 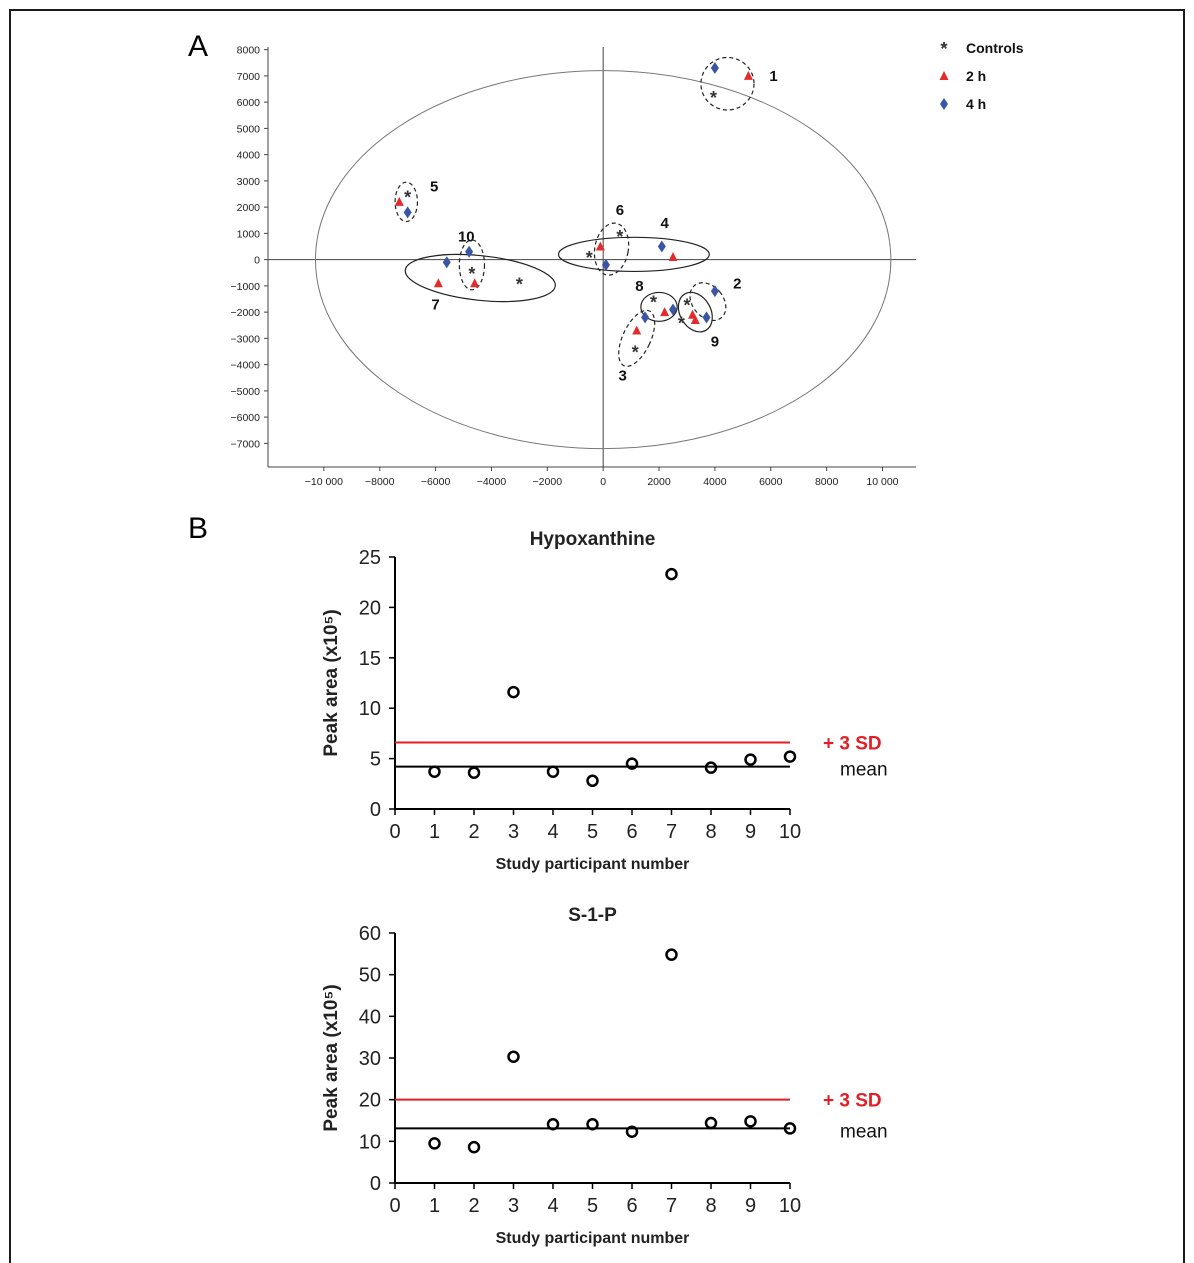 I want to click on x-tick-label: 4000, so click(x=715, y=482).